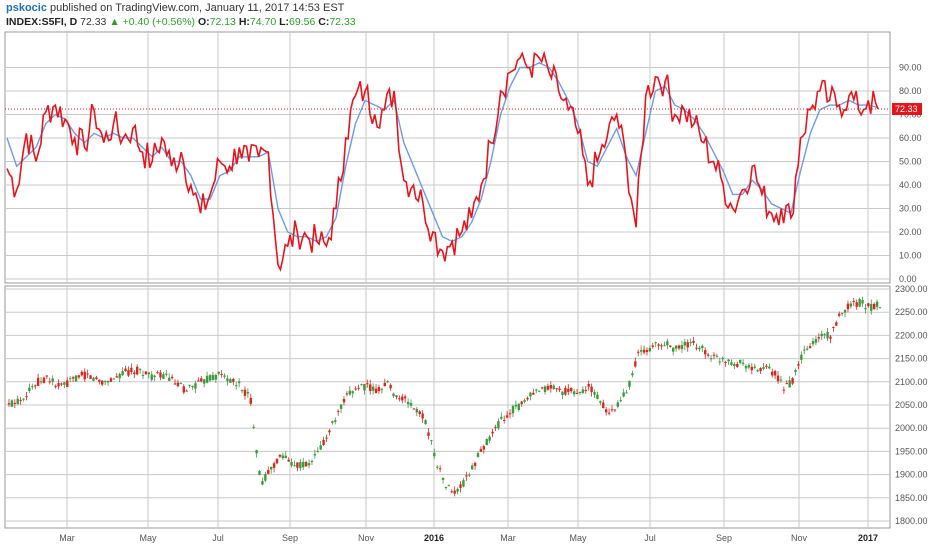 This screenshot has height=550, width=932. What do you see at coordinates (911, 521) in the screenshot?
I see `y-tick-label: 1800.00` at bounding box center [911, 521].